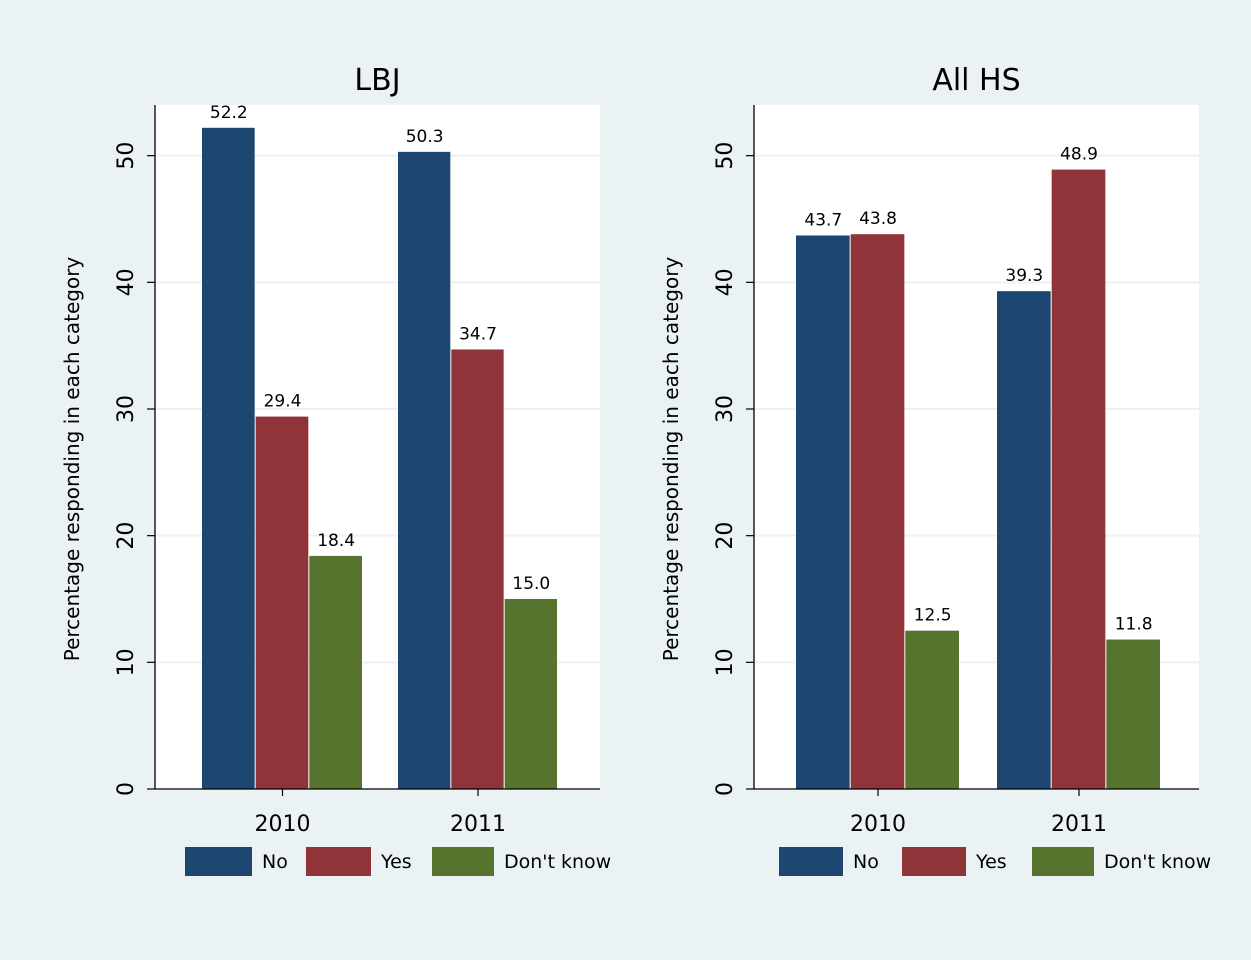  What do you see at coordinates (976, 80) in the screenshot?
I see `chart-title: All HS` at bounding box center [976, 80].